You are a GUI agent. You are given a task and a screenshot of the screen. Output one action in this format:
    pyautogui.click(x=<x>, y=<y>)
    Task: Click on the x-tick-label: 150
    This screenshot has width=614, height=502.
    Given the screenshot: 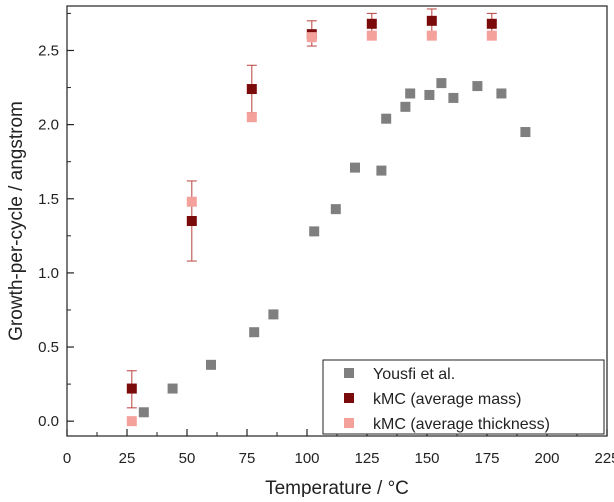 What is the action you would take?
    pyautogui.click(x=426, y=458)
    